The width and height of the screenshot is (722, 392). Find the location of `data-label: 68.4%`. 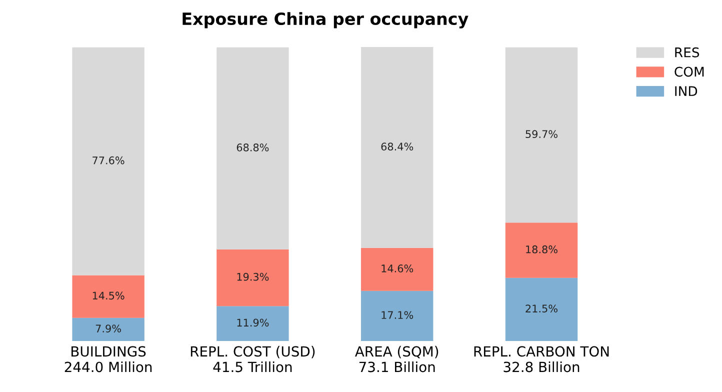

data-label: 68.4% is located at coordinates (397, 146).